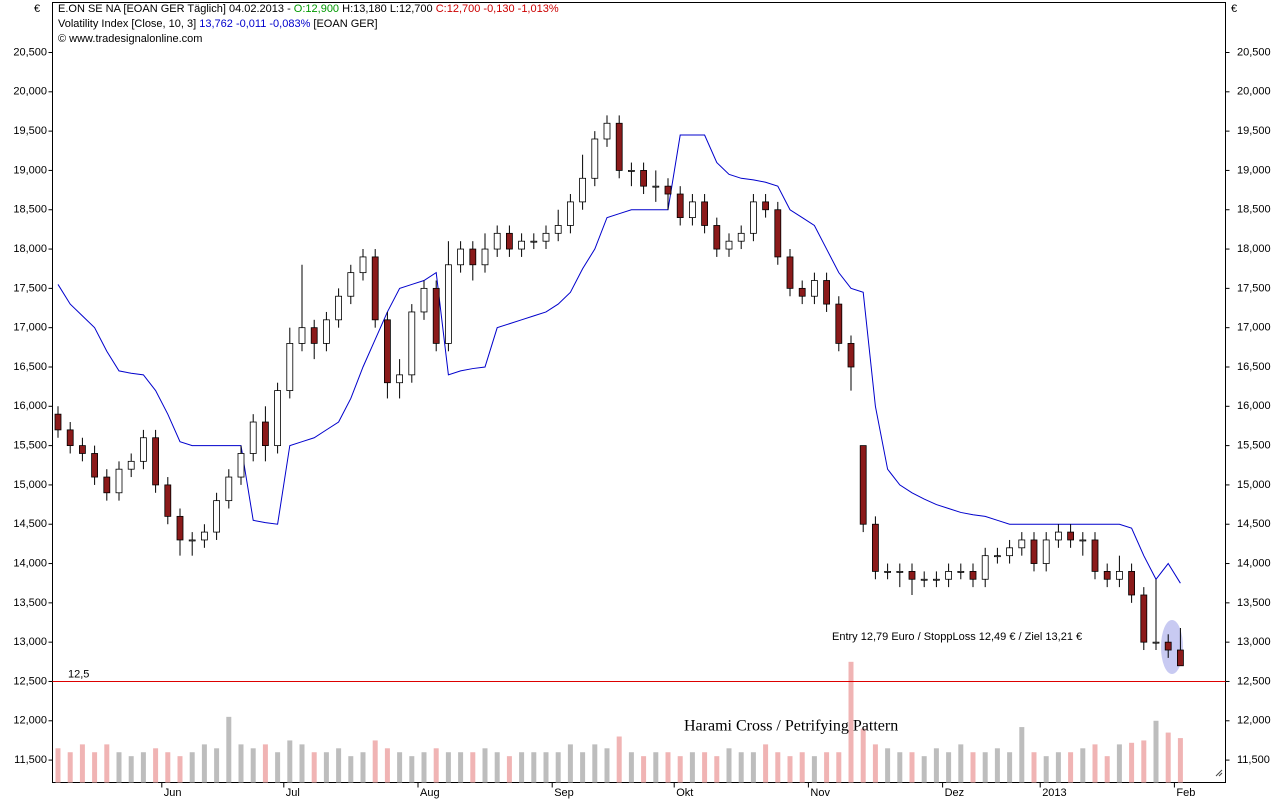 The image size is (1280, 800). What do you see at coordinates (684, 793) in the screenshot?
I see `x-tick-label: Okt` at bounding box center [684, 793].